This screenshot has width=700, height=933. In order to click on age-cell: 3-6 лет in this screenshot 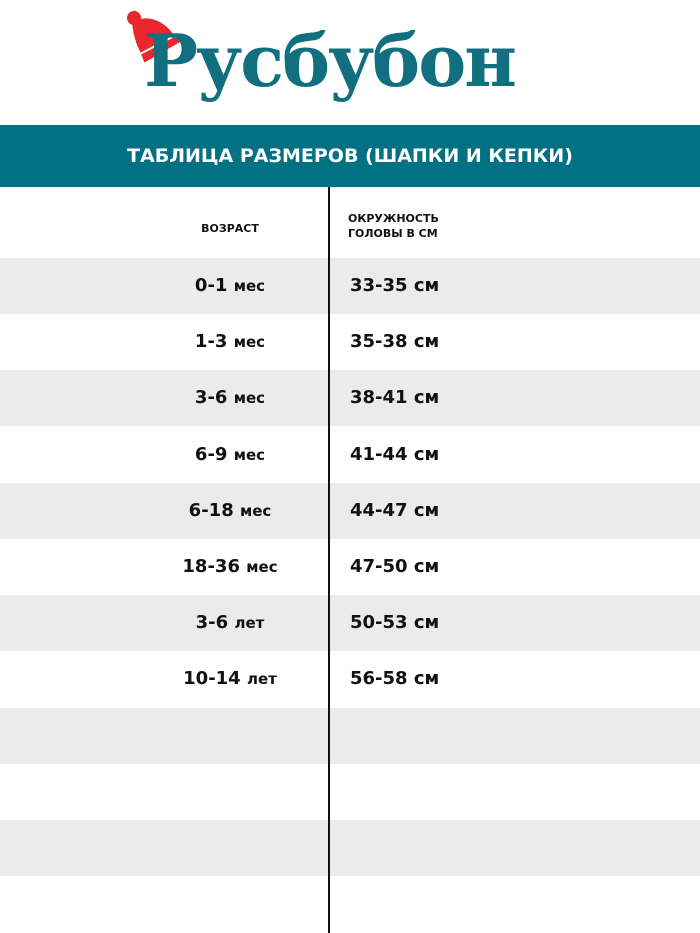, I will do `click(230, 622)`.